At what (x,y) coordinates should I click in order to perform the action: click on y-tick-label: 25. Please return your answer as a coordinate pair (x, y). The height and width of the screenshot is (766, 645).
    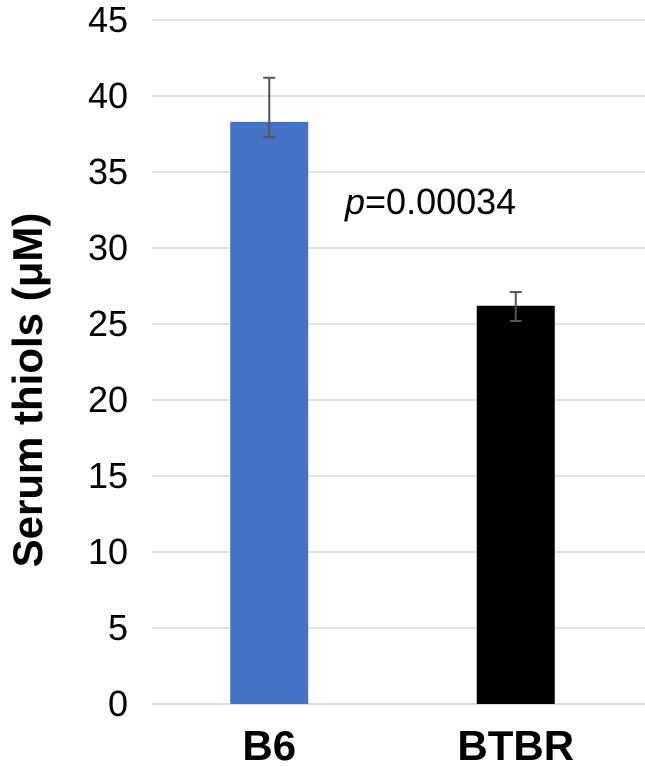
    Looking at the image, I should click on (108, 323).